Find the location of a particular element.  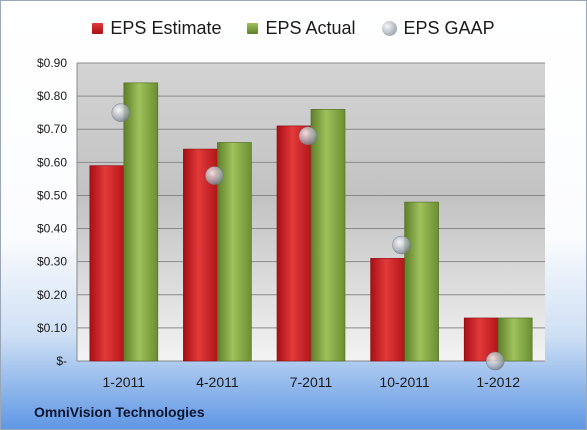

y-tick-label: $0.40 is located at coordinates (52, 229).